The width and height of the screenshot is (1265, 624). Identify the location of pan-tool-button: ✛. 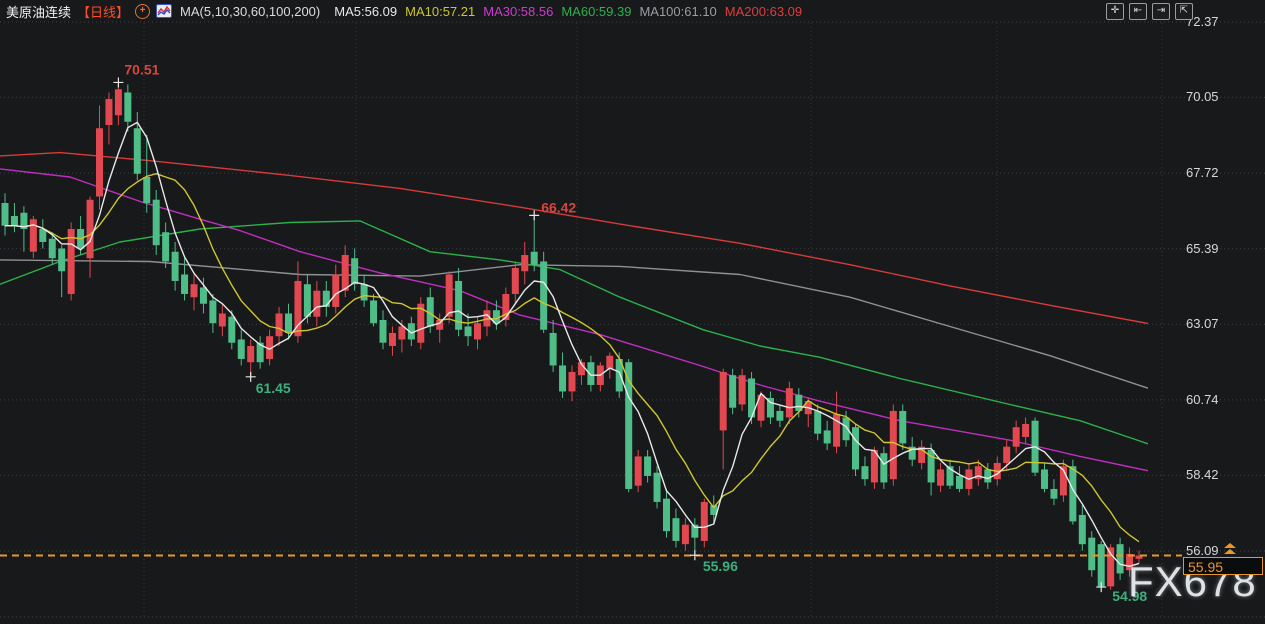
(1115, 11).